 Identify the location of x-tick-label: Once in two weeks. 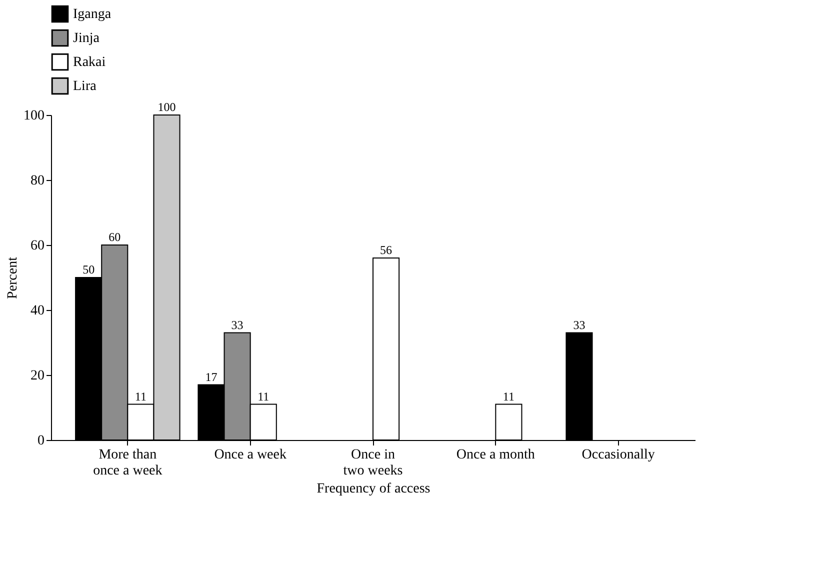
(373, 463).